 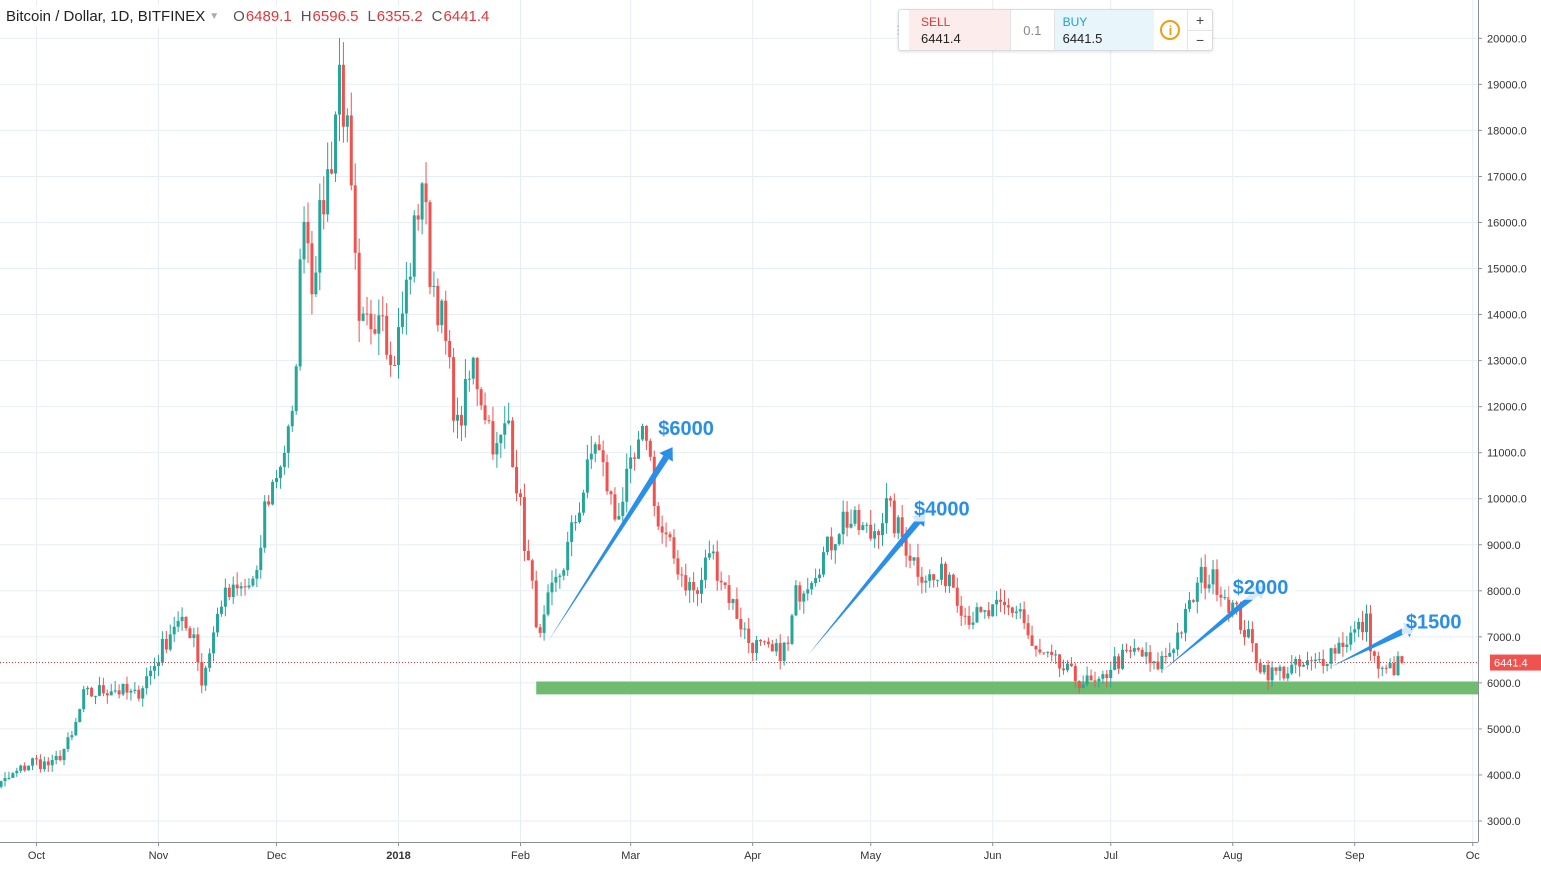 I want to click on info-icon: i, so click(x=1170, y=30).